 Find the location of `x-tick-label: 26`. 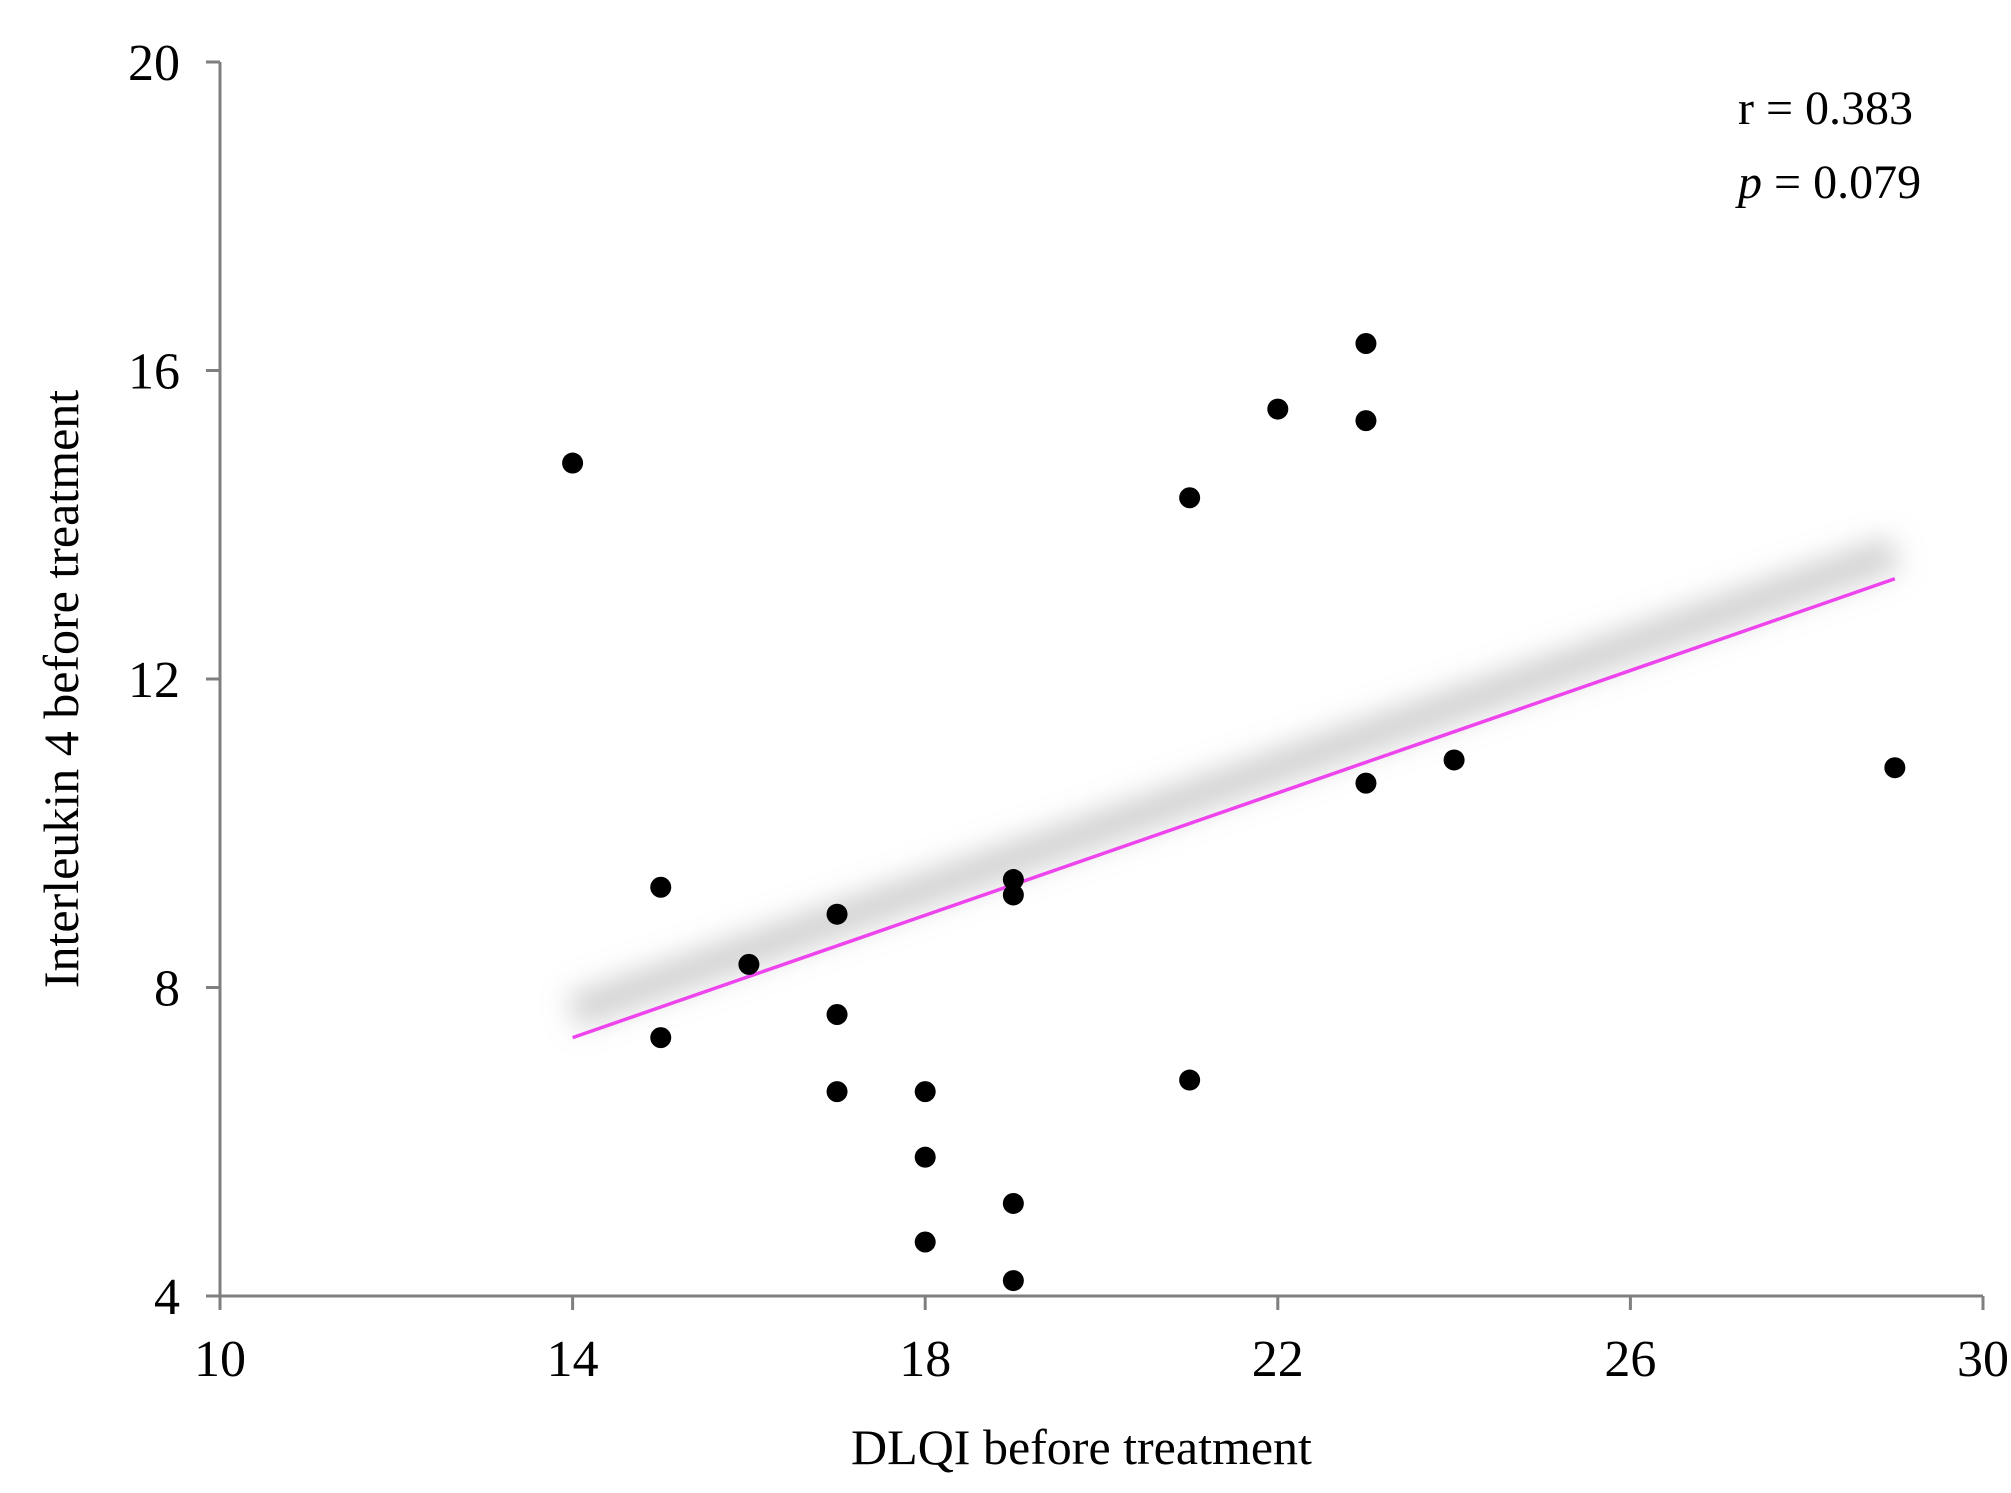

x-tick-label: 26 is located at coordinates (1630, 1359).